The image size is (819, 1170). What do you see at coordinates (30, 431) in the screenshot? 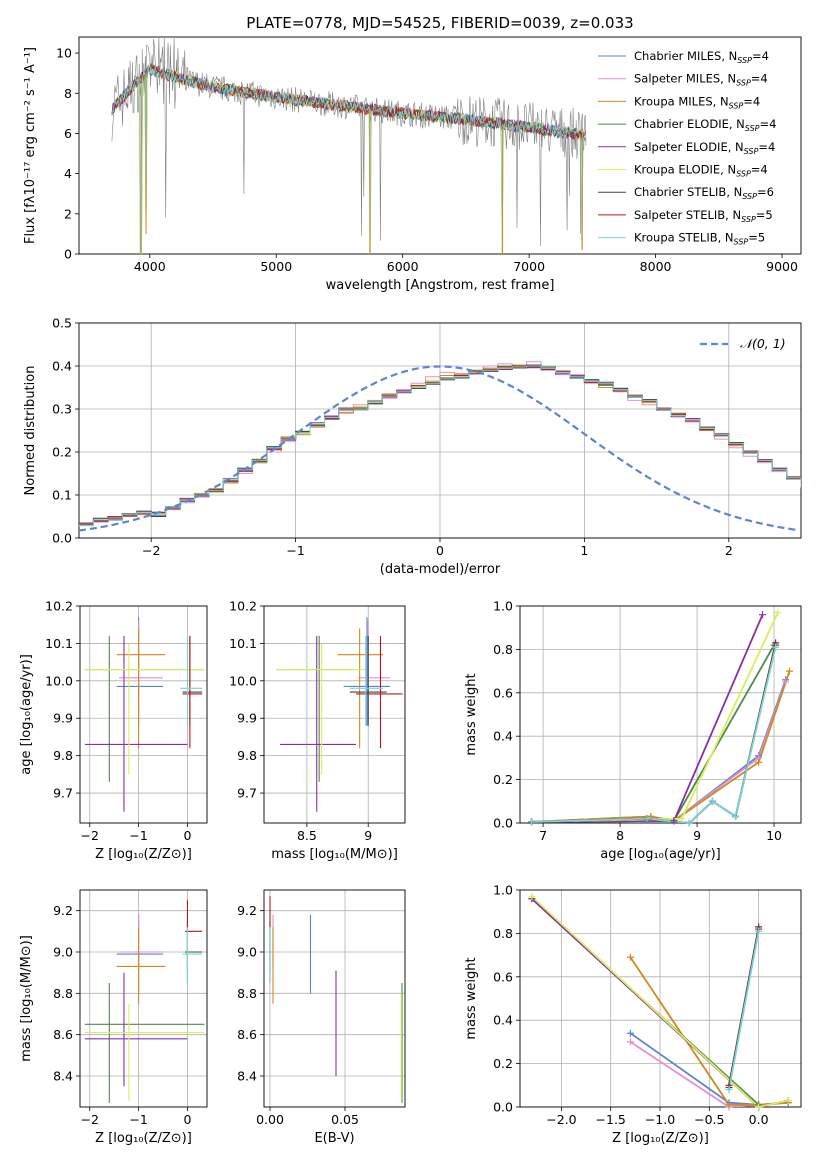
I see `y-axis-label: Normed distribution` at bounding box center [30, 431].